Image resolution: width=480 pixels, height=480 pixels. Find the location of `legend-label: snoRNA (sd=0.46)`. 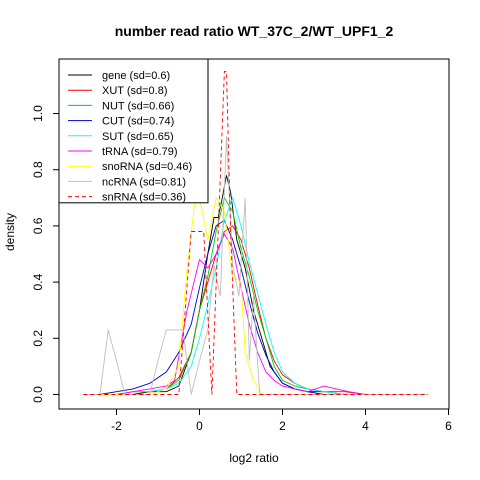

legend-label: snoRNA (sd=0.46) is located at coordinates (147, 167).